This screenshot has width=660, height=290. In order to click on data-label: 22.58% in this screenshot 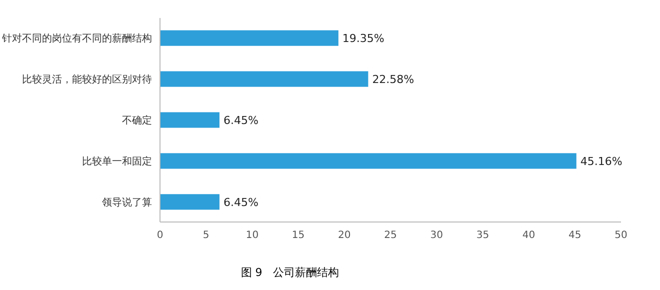, I will do `click(393, 79)`.